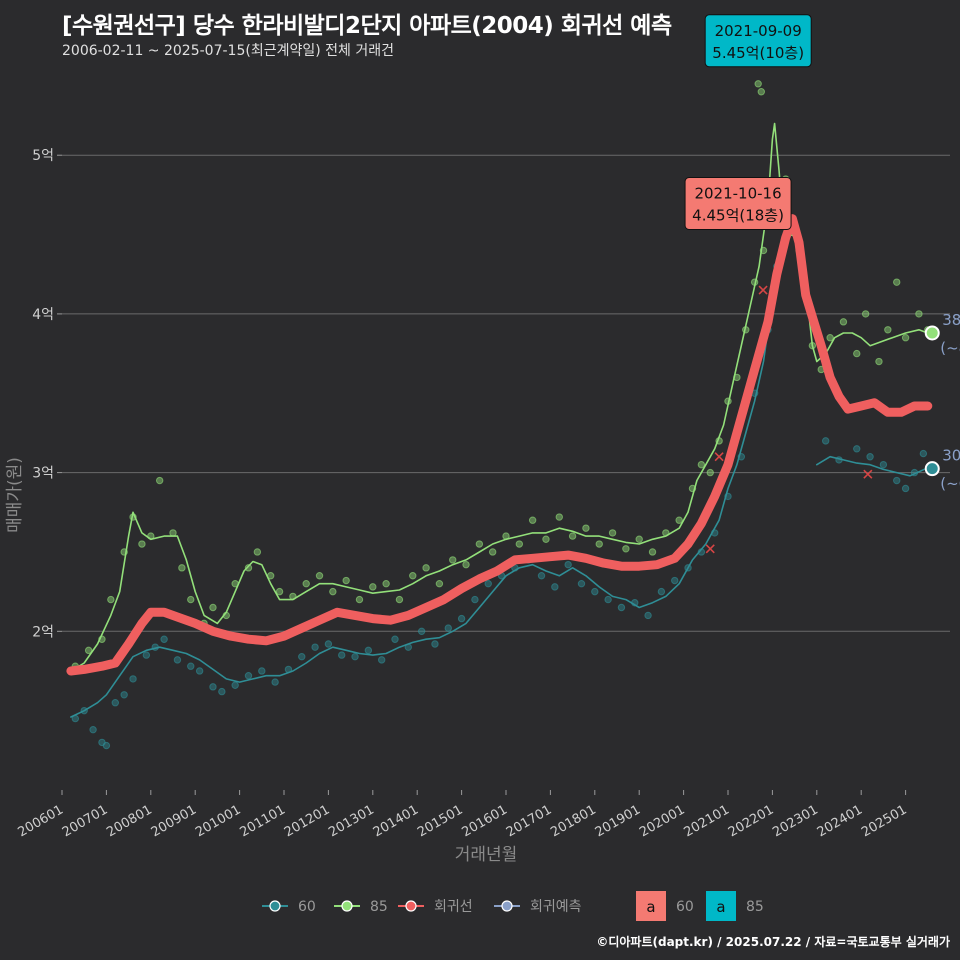 This screenshot has height=960, width=960. I want to click on y-tick-label: 4억, so click(43, 315).